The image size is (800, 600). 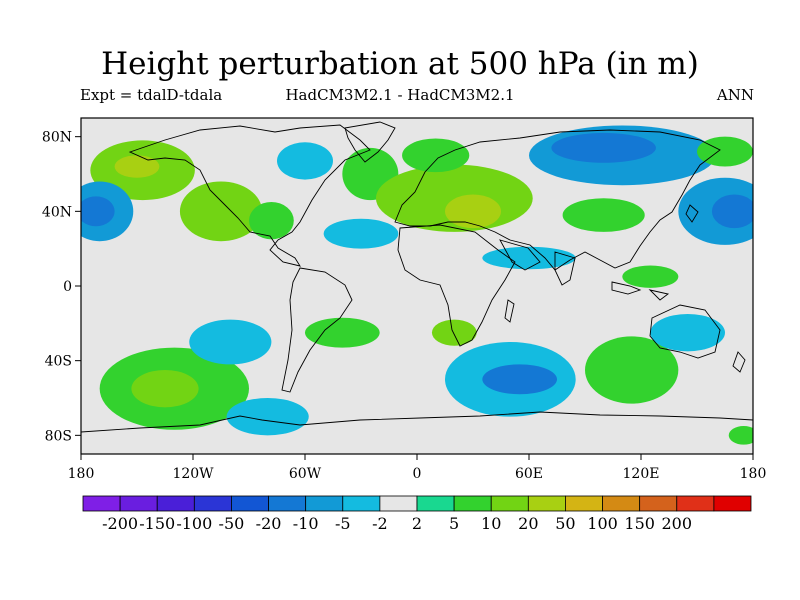 I want to click on colorbar-label: -200, so click(x=120, y=523).